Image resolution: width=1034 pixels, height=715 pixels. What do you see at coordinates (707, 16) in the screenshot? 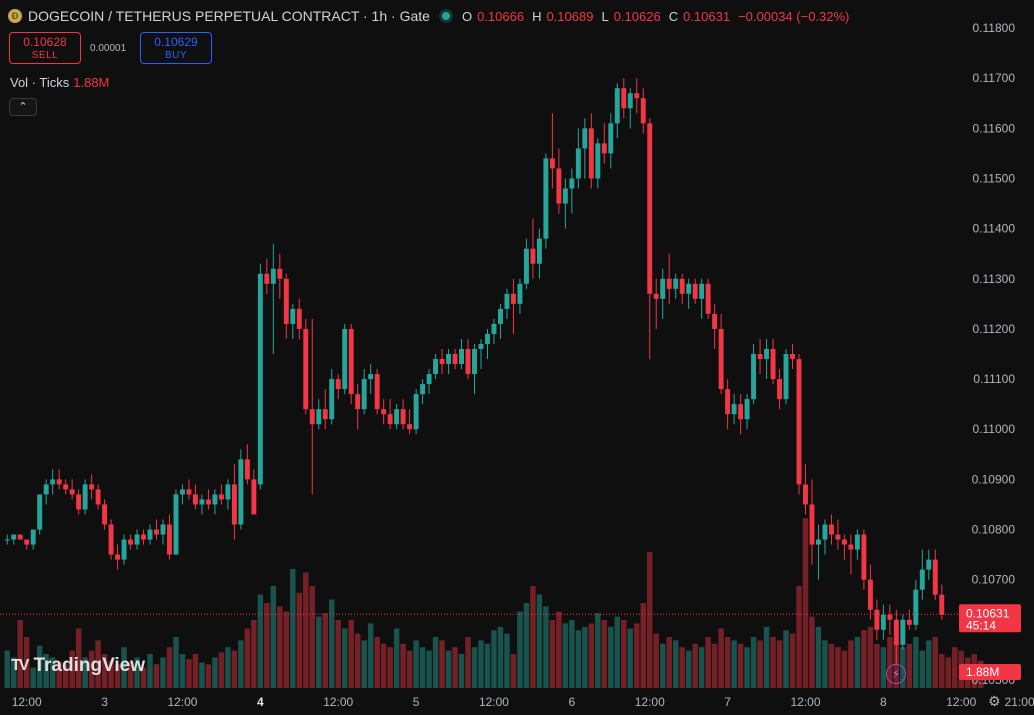
I see `close-value: 0.10631` at bounding box center [707, 16].